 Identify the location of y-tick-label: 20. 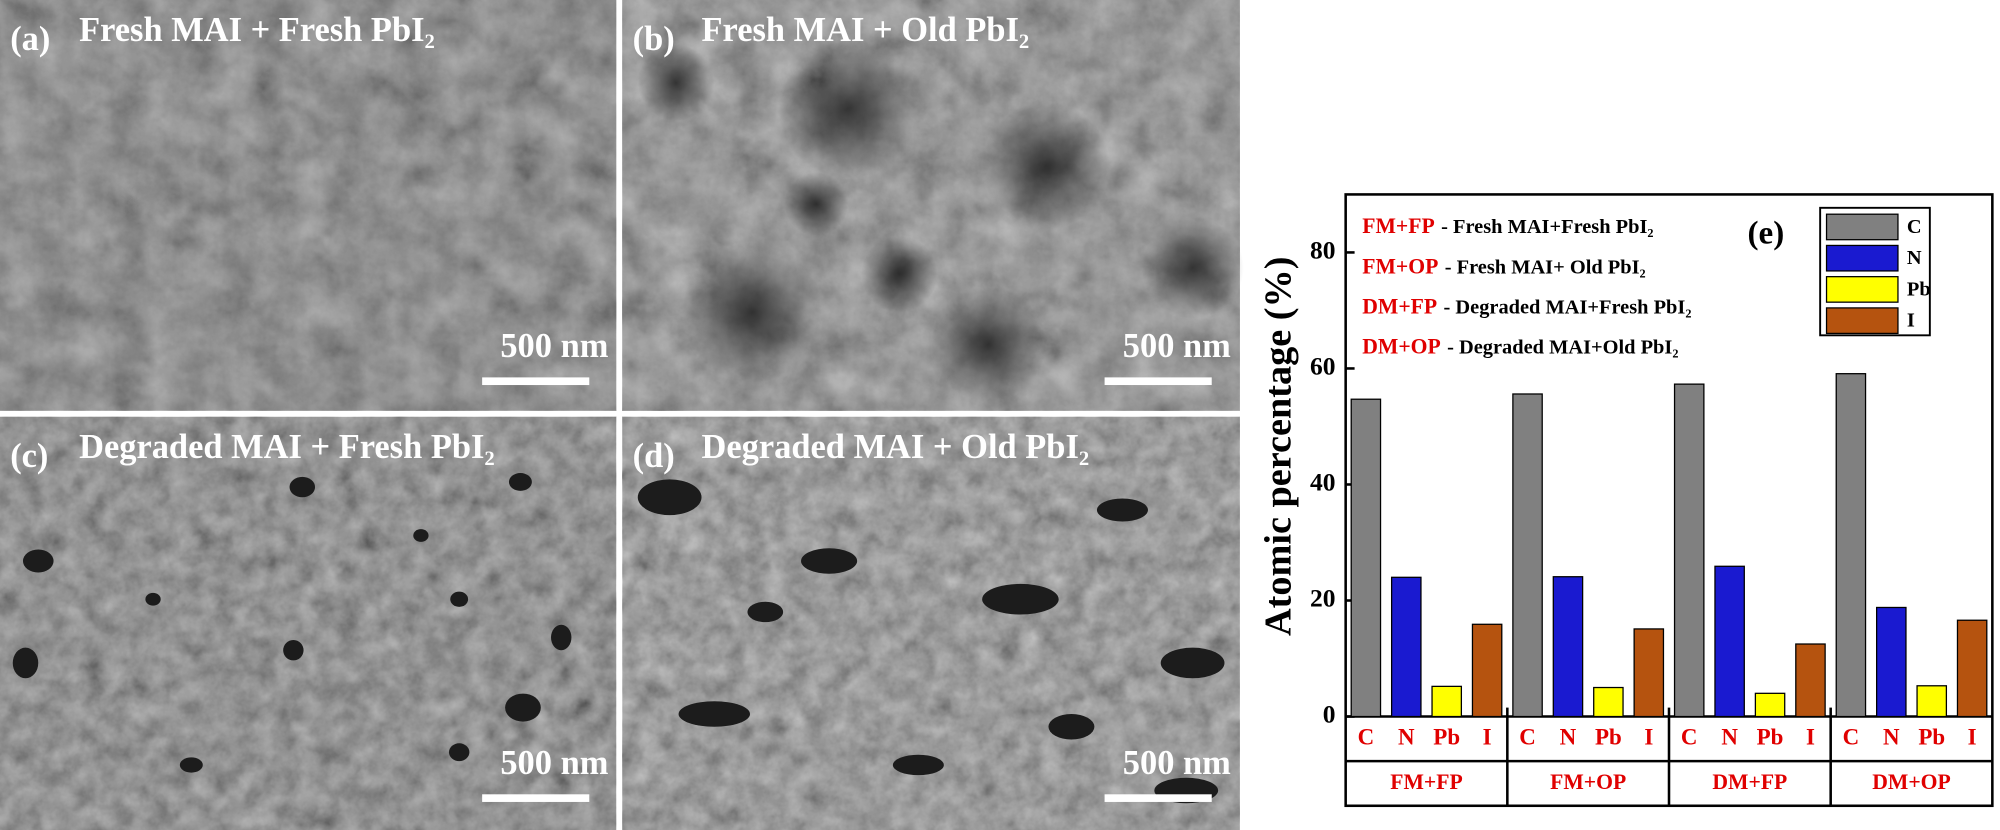
(1323, 597).